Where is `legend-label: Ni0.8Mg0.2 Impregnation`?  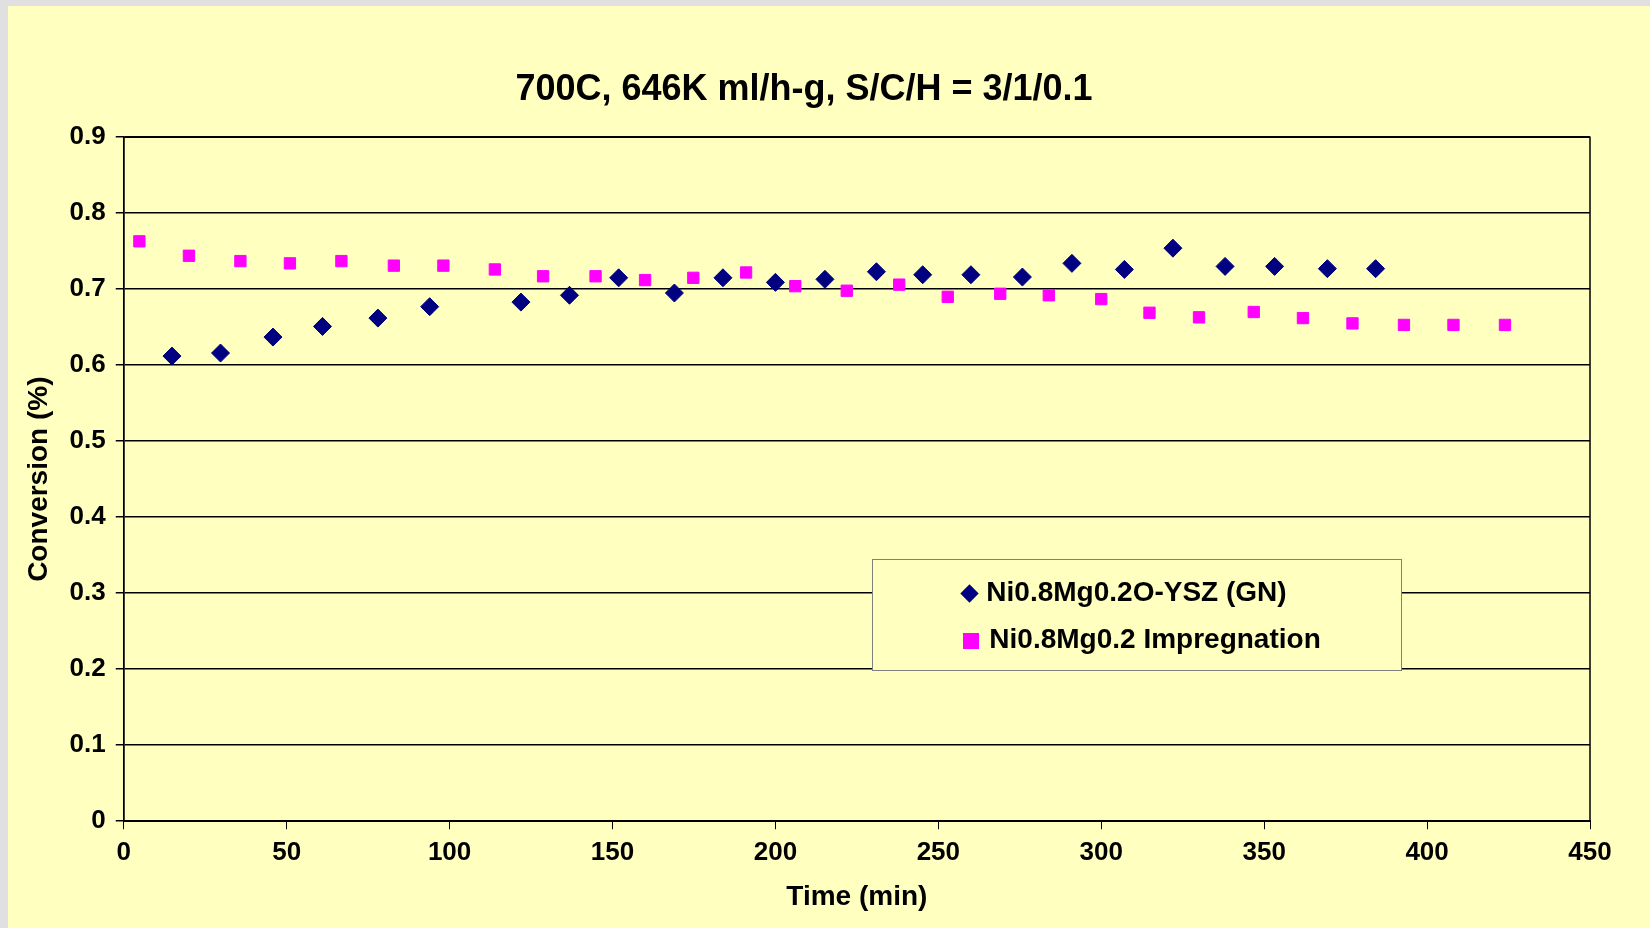 legend-label: Ni0.8Mg0.2 Impregnation is located at coordinates (1155, 639).